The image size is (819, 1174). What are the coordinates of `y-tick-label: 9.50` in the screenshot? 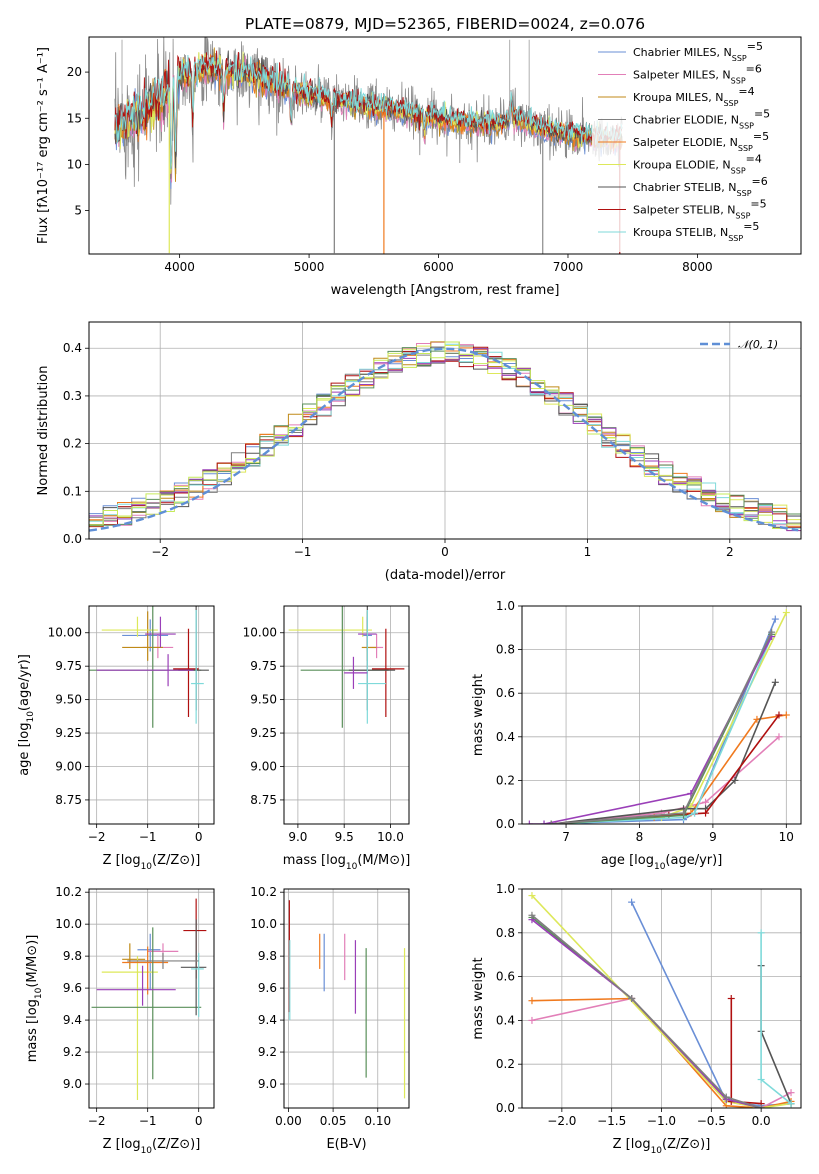 It's located at (263, 700).